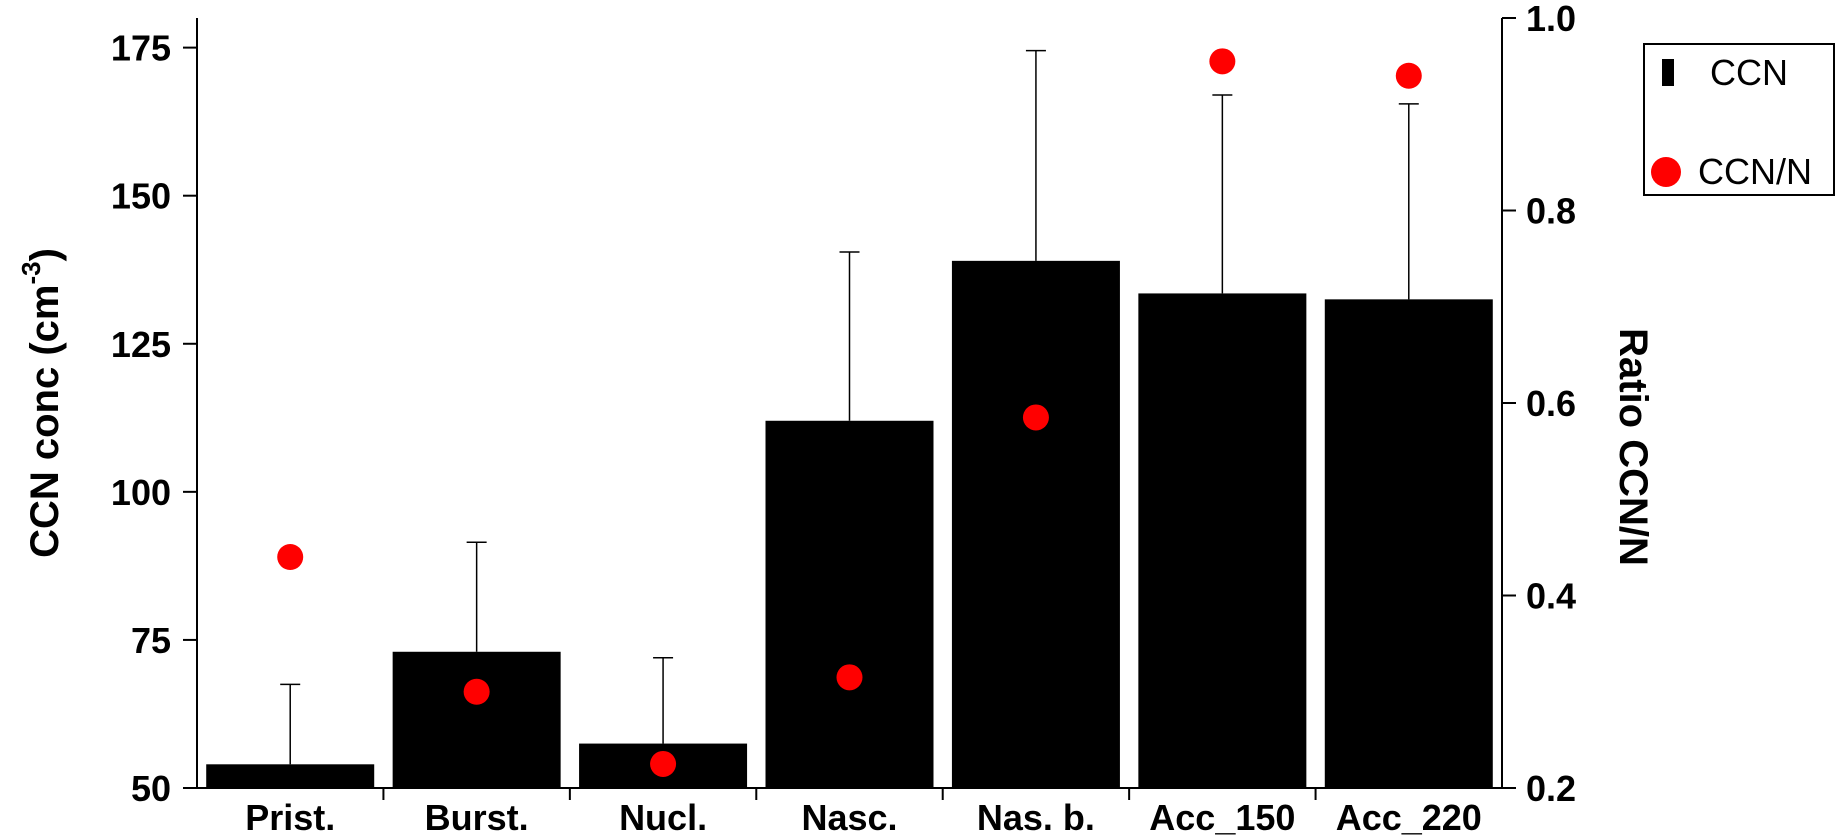 This screenshot has height=840, width=1842. I want to click on x-tick-label-4: Nas. b., so click(1036, 817).